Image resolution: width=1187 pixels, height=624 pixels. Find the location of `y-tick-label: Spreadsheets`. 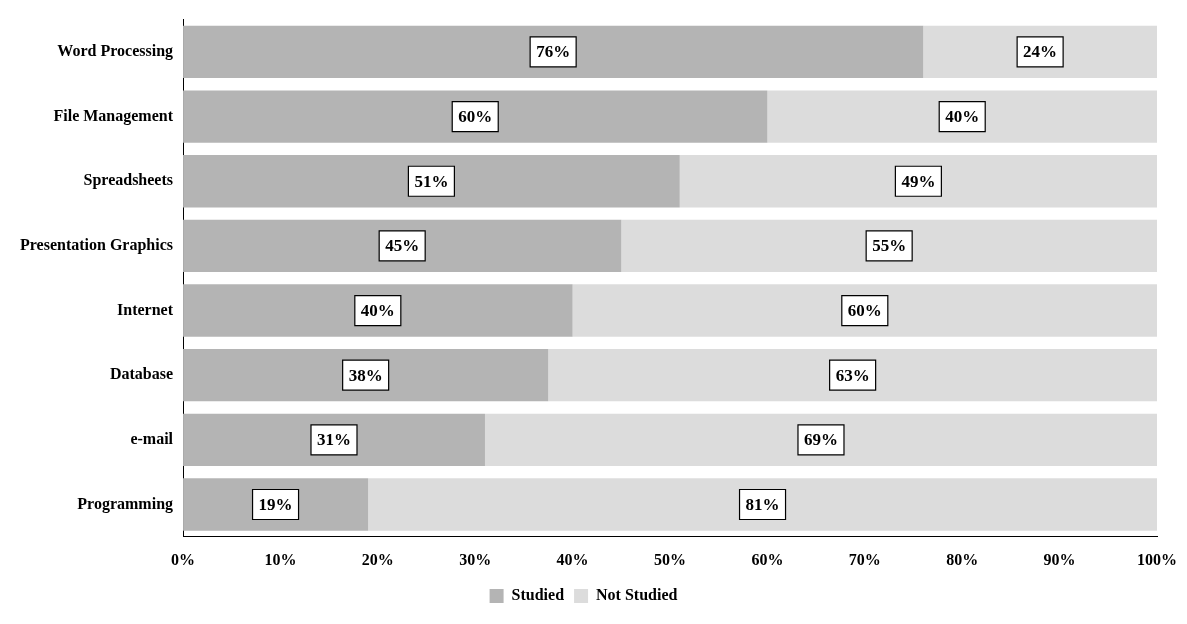

y-tick-label: Spreadsheets is located at coordinates (128, 180).